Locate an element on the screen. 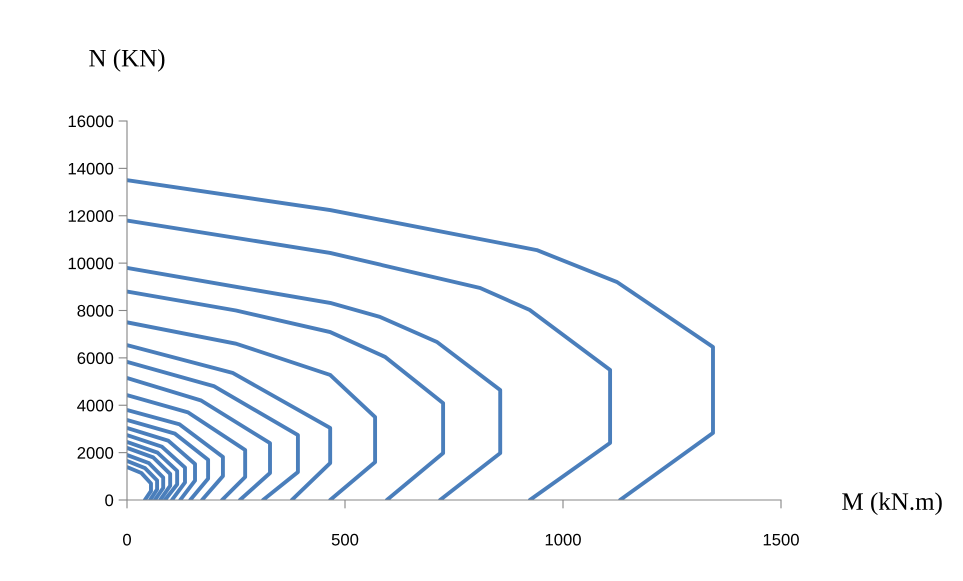 This screenshot has height=581, width=963. y-tick-label: 4000 is located at coordinates (95, 406).